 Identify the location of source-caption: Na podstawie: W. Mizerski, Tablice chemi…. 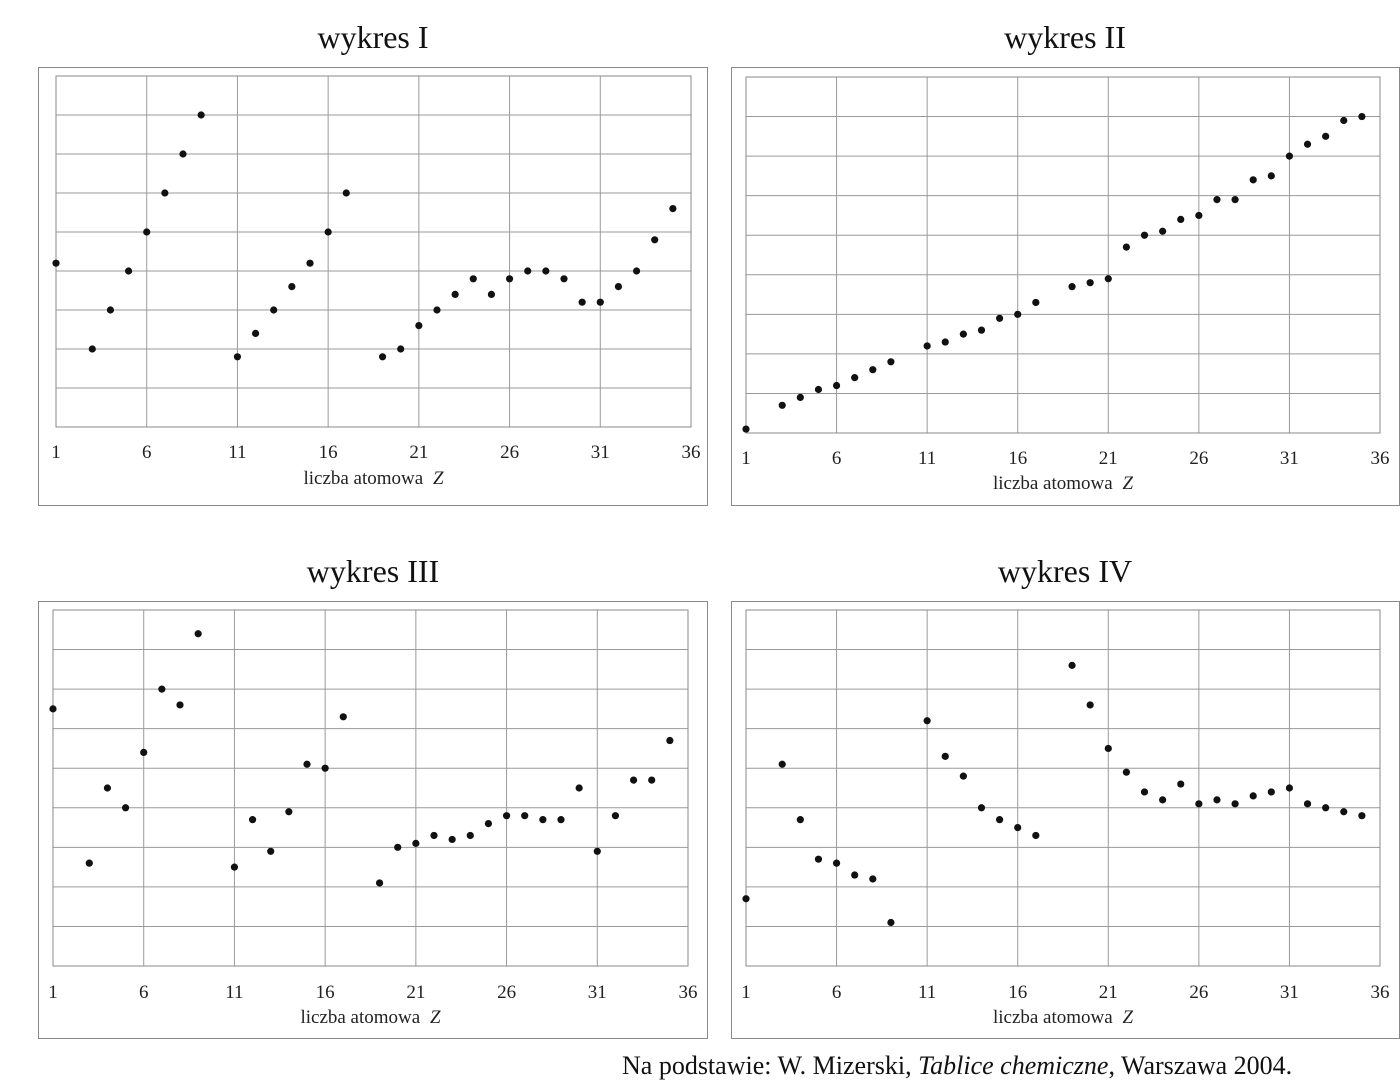
(957, 1066).